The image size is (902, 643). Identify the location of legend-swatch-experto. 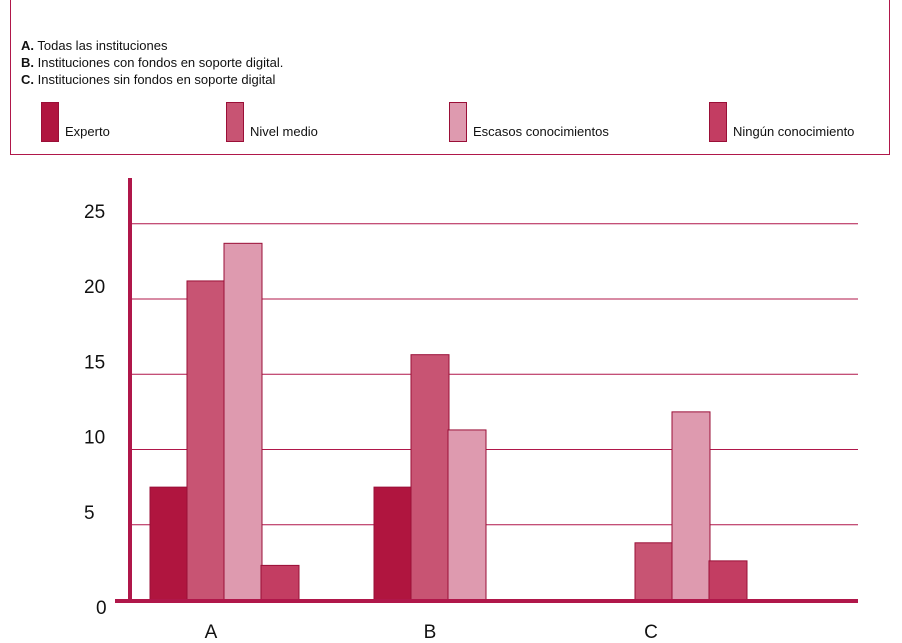
(50, 122).